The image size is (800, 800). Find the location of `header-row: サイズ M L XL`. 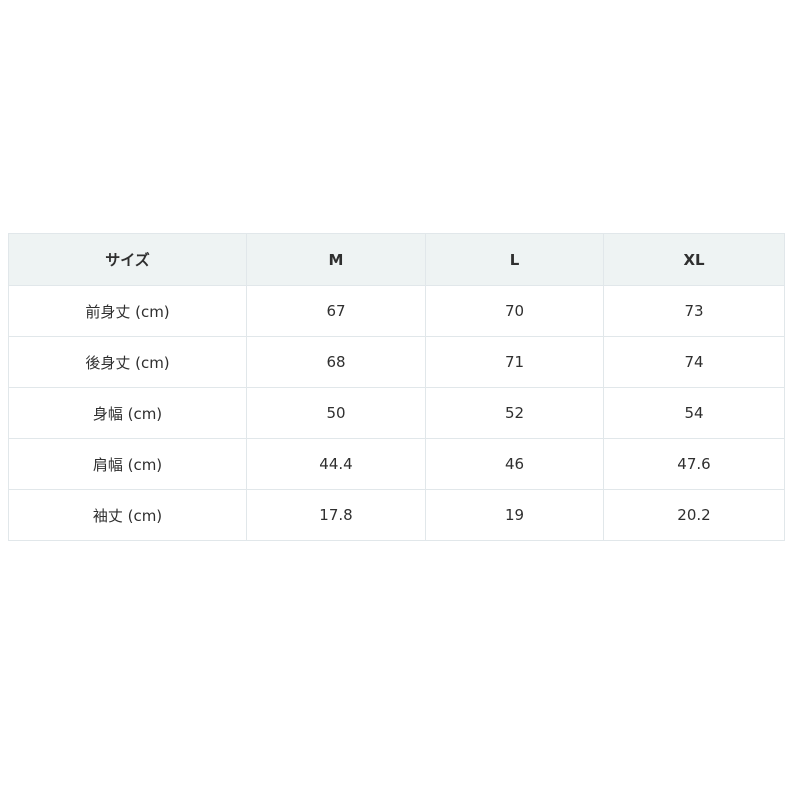

header-row: サイズ M L XL is located at coordinates (396, 259).